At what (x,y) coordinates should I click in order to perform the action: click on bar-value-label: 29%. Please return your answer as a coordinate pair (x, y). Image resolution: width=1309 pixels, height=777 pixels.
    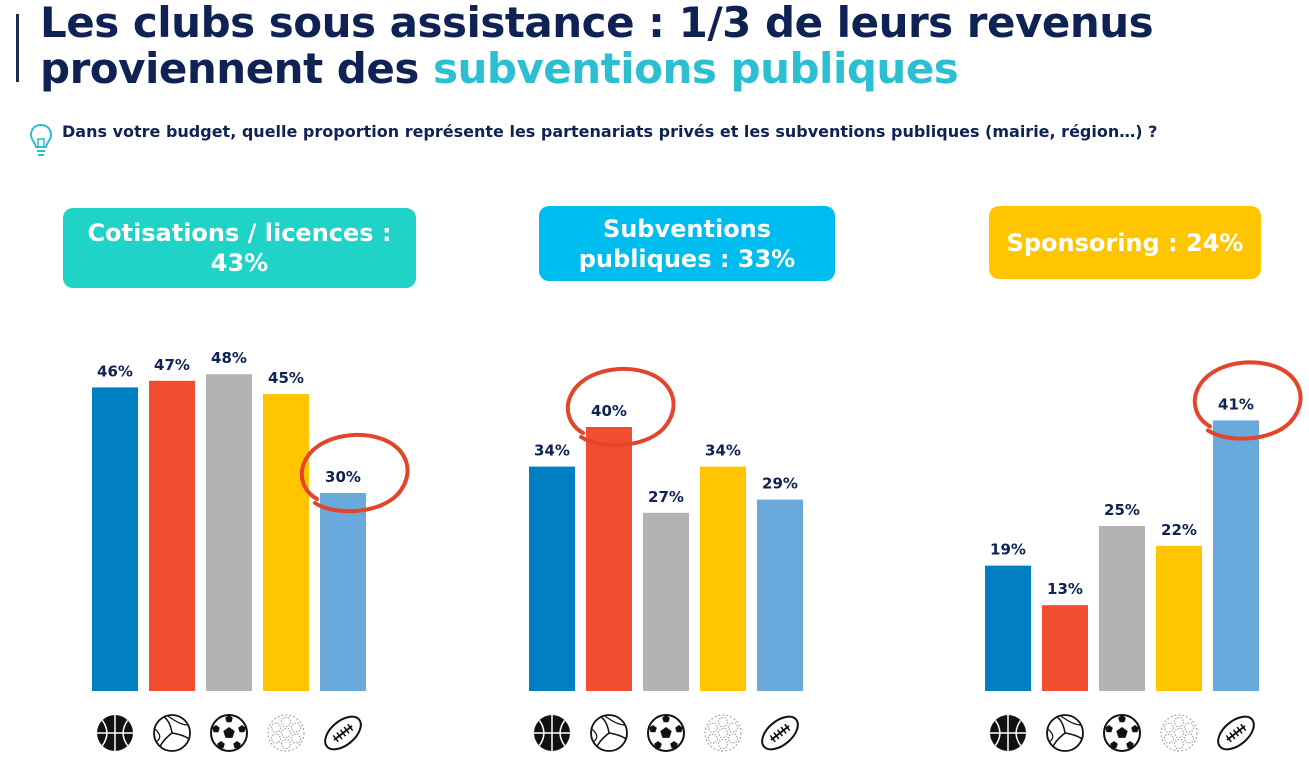
    Looking at the image, I should click on (780, 484).